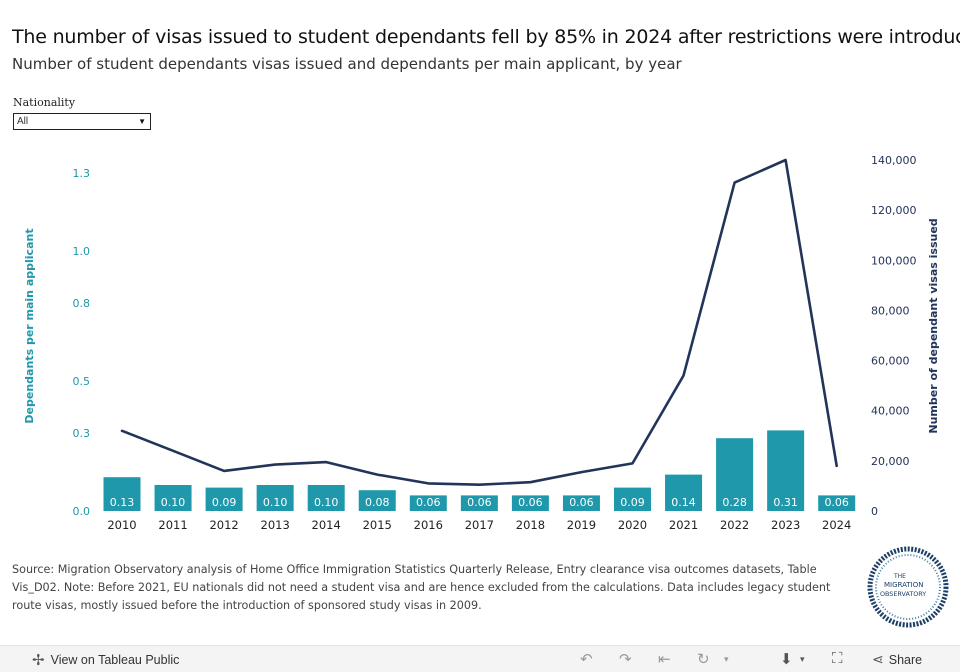 The height and width of the screenshot is (672, 960). What do you see at coordinates (38, 660) in the screenshot?
I see `tableau-icon: ✢` at bounding box center [38, 660].